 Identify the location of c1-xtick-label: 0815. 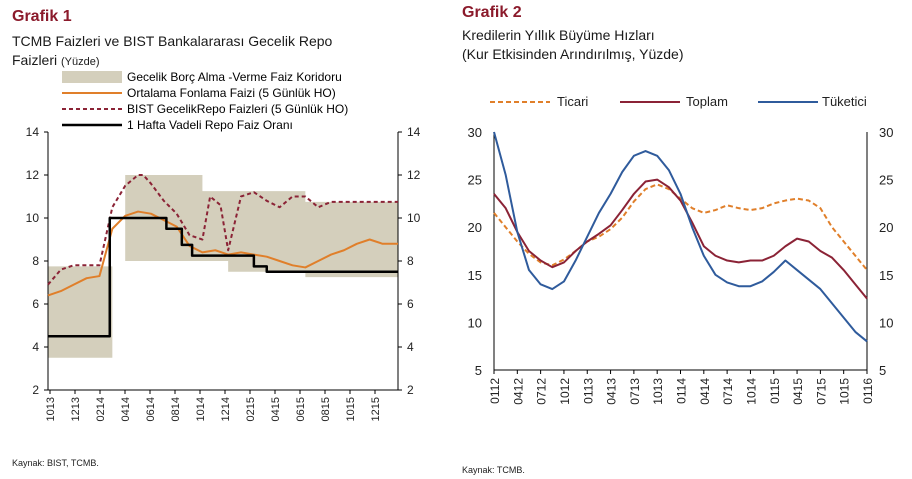
(326, 409).